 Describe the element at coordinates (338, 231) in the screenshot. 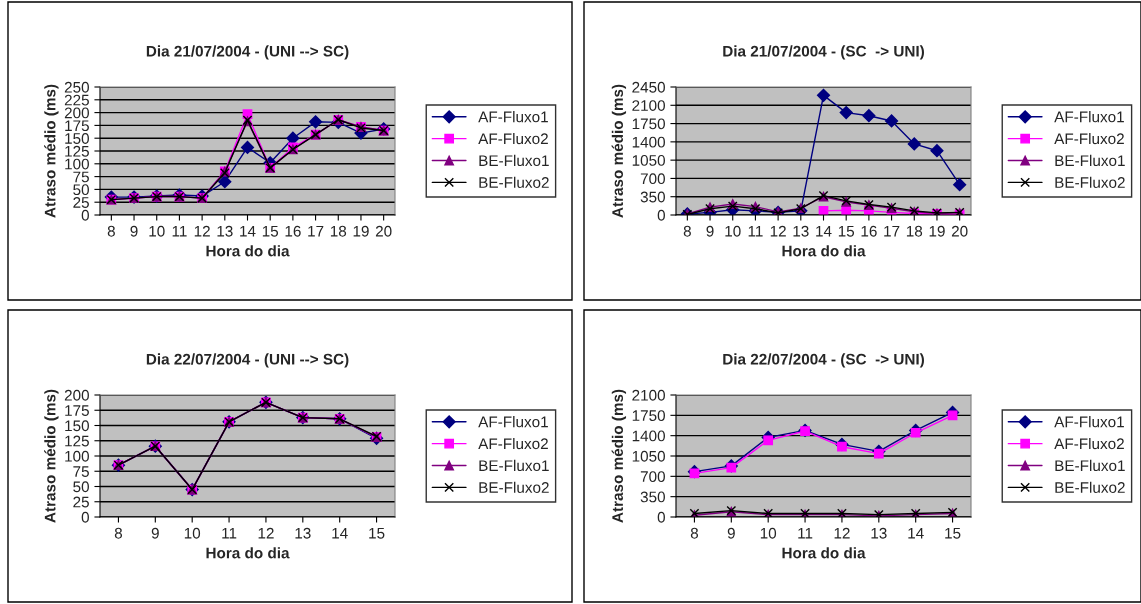

I see `x-tick-label: 18` at that location.